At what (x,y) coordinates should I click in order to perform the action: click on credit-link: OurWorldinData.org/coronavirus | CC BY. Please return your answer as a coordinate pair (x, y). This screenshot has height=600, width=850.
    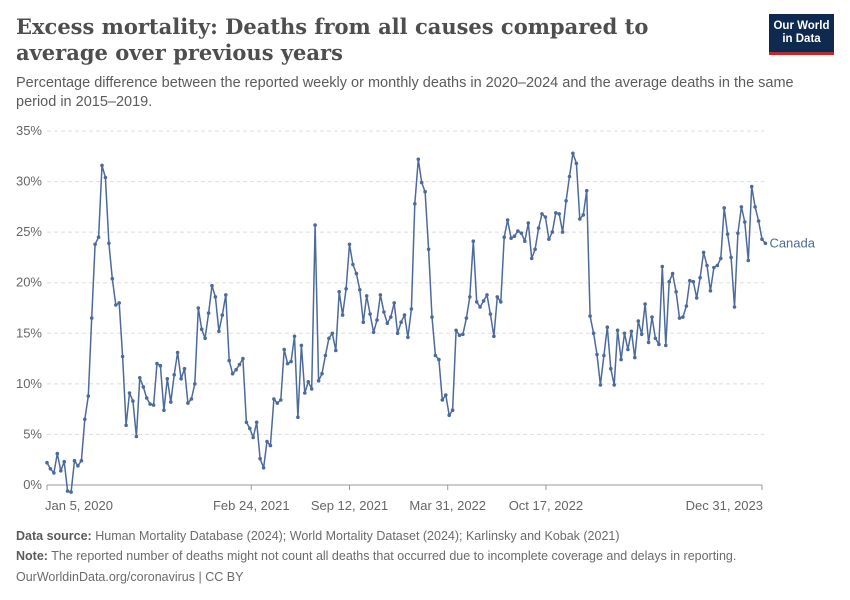
    Looking at the image, I should click on (130, 577).